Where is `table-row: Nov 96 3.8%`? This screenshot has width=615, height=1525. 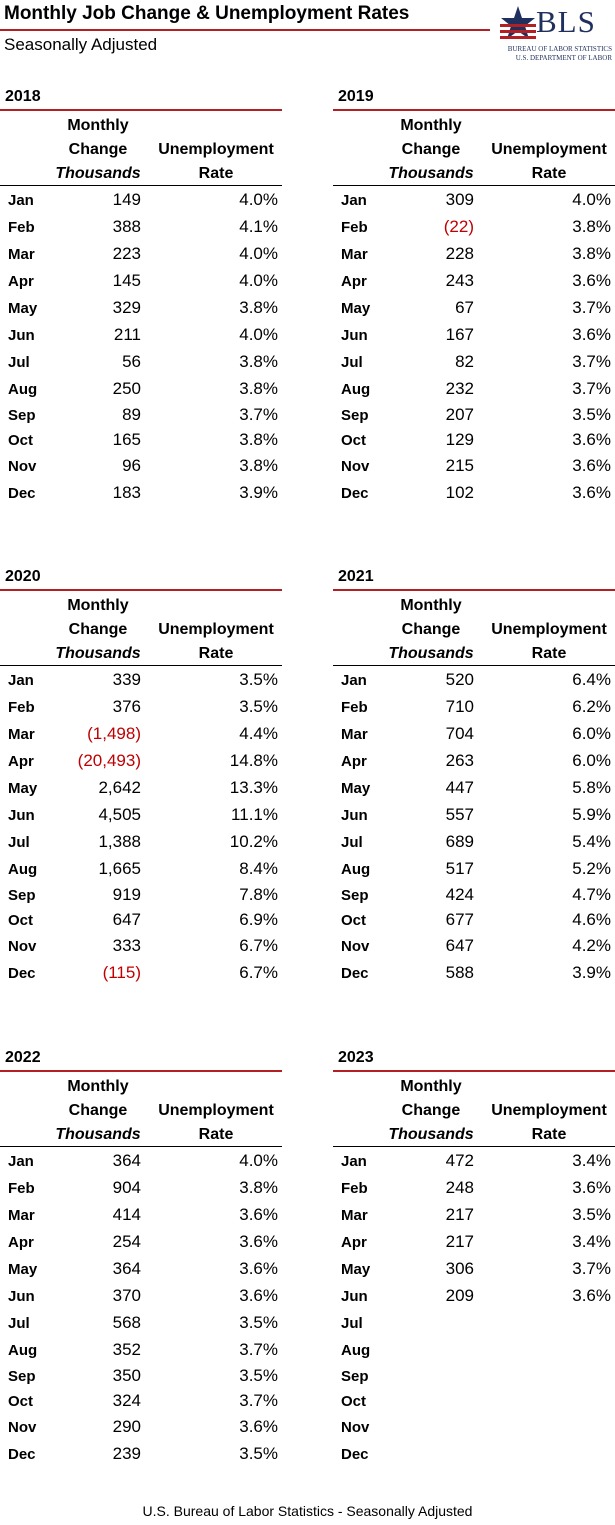 table-row: Nov 96 3.8% is located at coordinates (141, 467).